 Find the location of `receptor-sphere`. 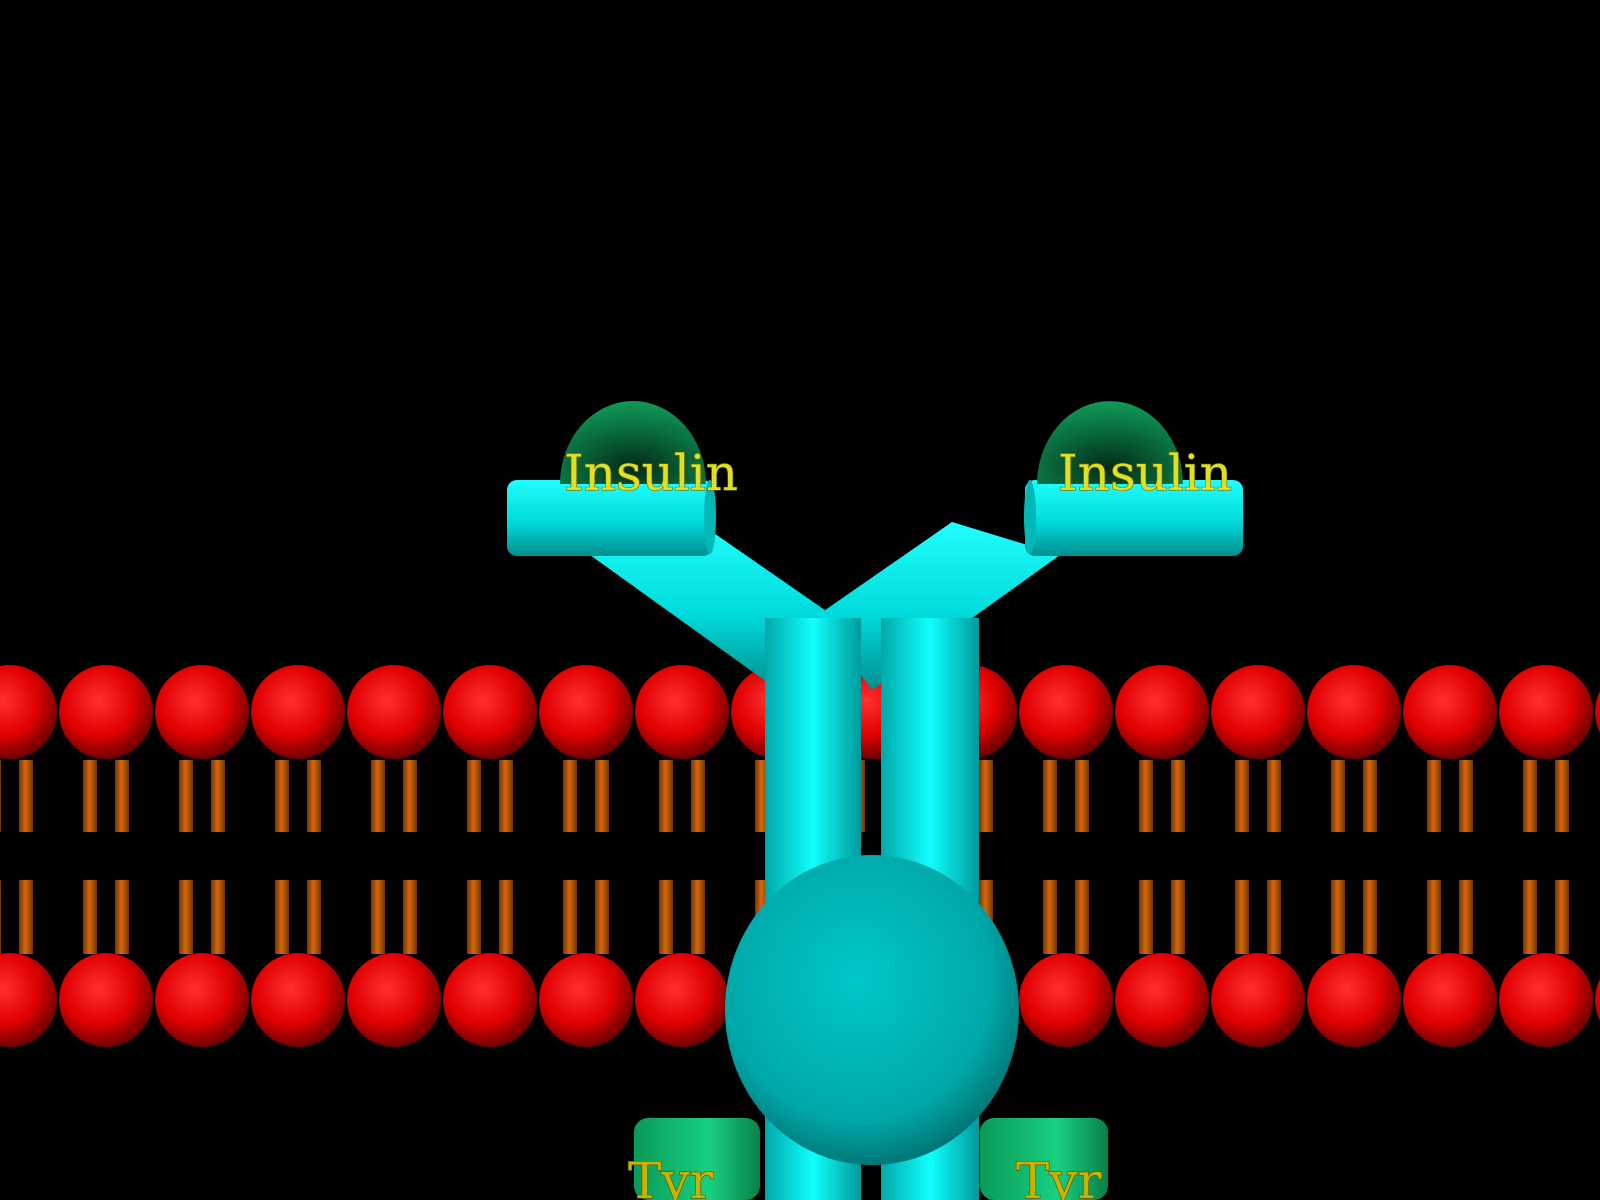

receptor-sphere is located at coordinates (872, 1010).